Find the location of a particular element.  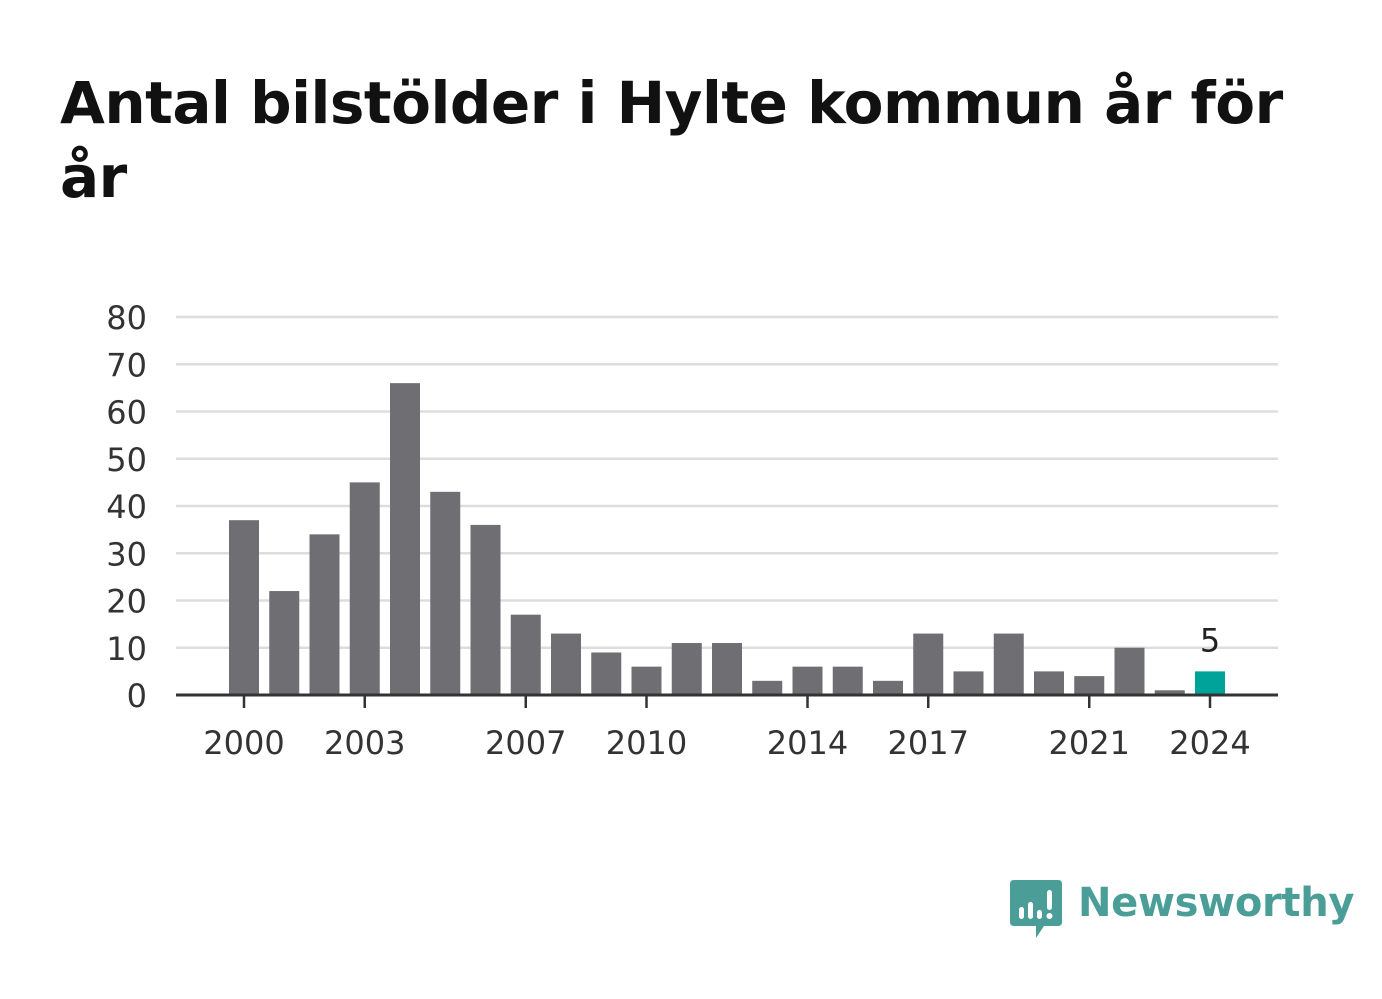

x-tick-label-2000: 2000 is located at coordinates (243, 743).